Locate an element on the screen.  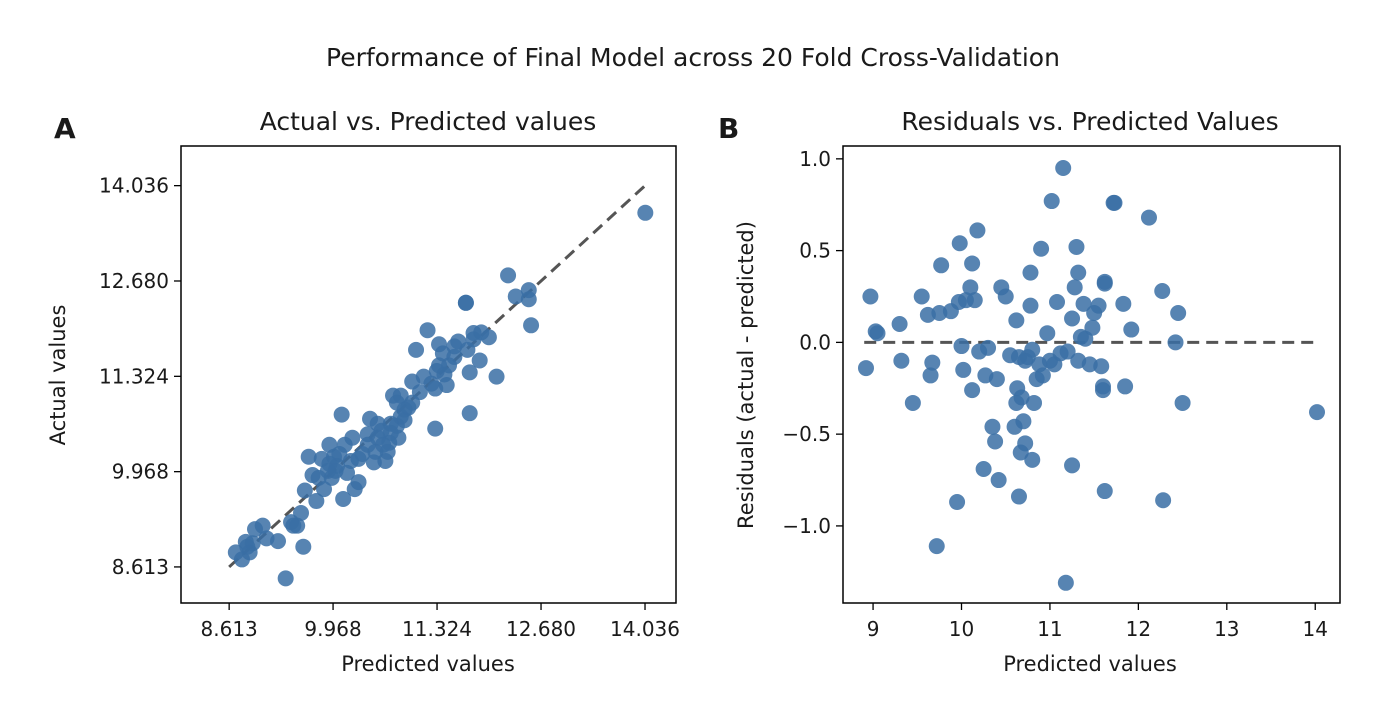
panel-b-y-axis-label: Residuals (actual - predicted) is located at coordinates (746, 375).